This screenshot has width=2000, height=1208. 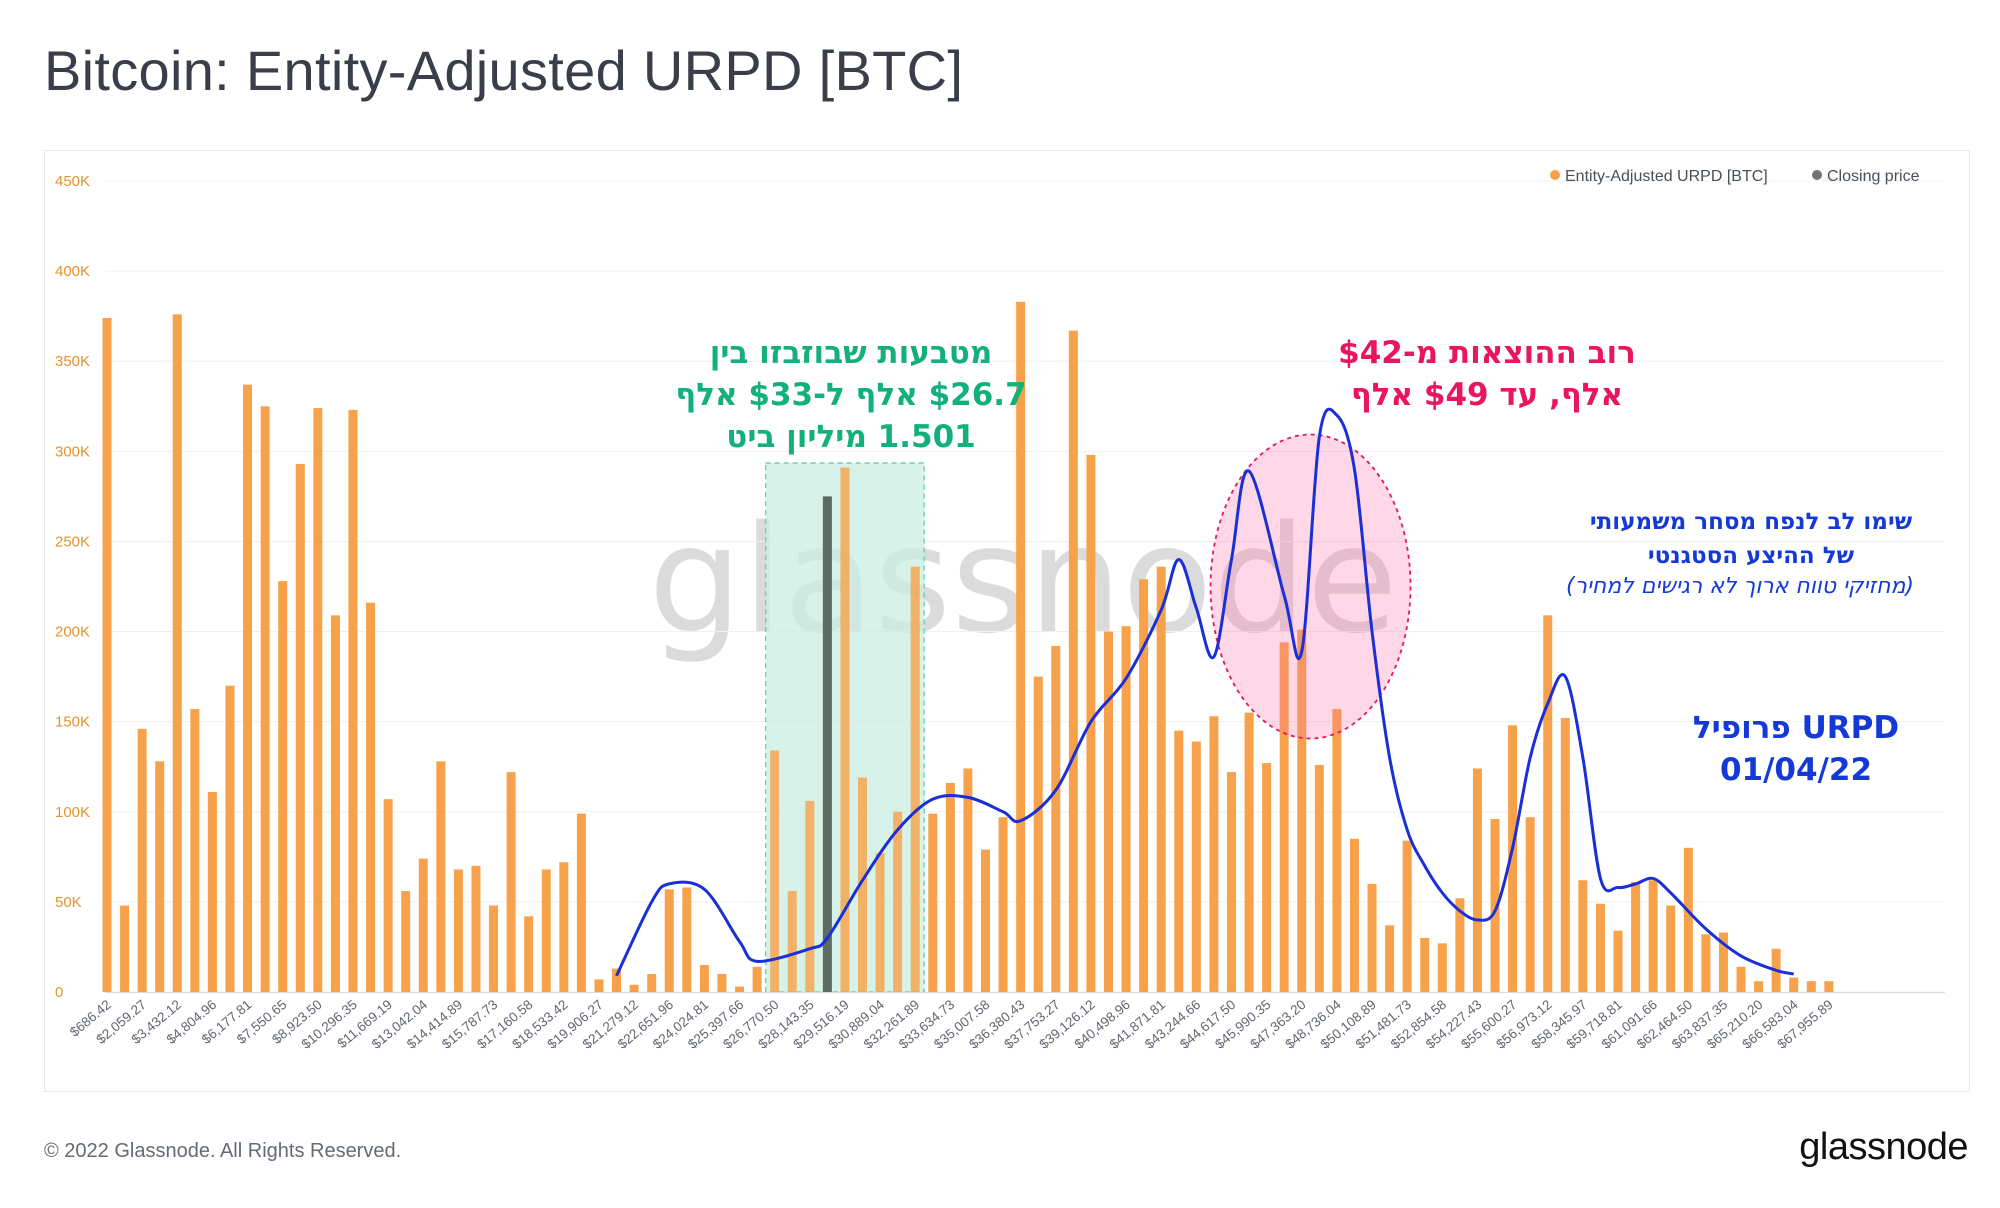 I want to click on y-tick-label: 400K, so click(x=72, y=271).